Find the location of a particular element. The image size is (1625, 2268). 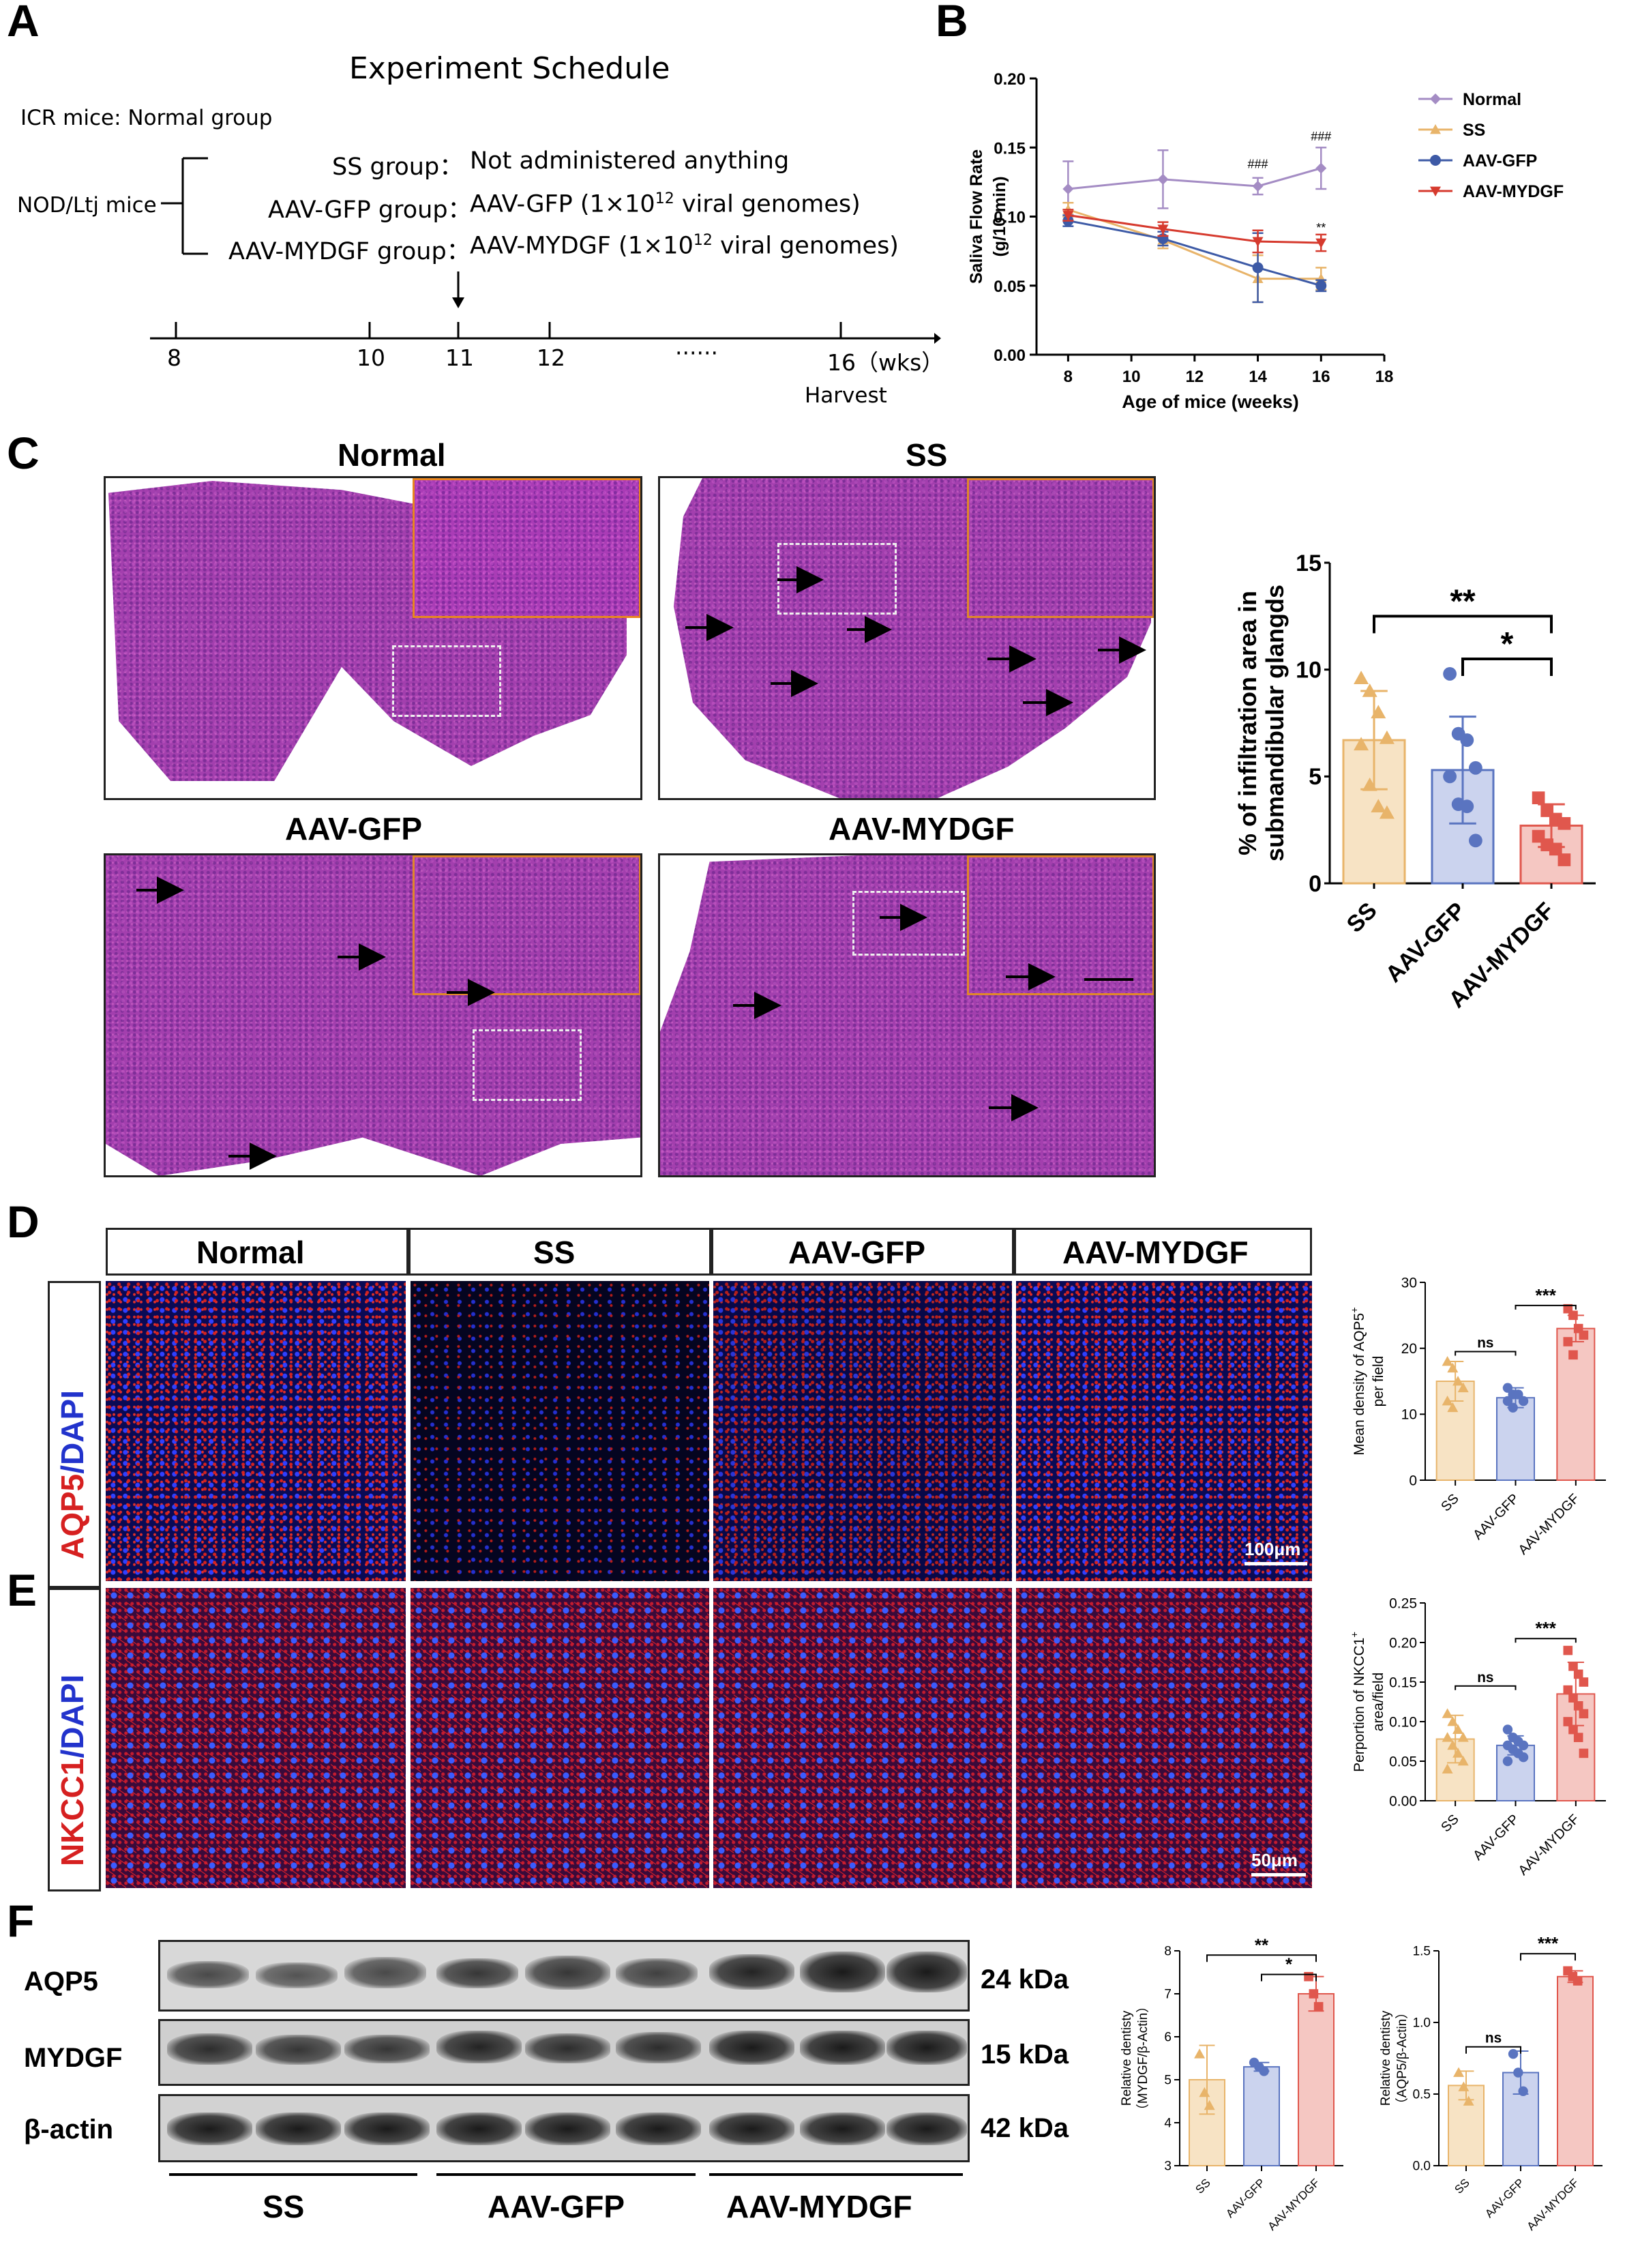

fl-col-ss: SS is located at coordinates (559, 1252).